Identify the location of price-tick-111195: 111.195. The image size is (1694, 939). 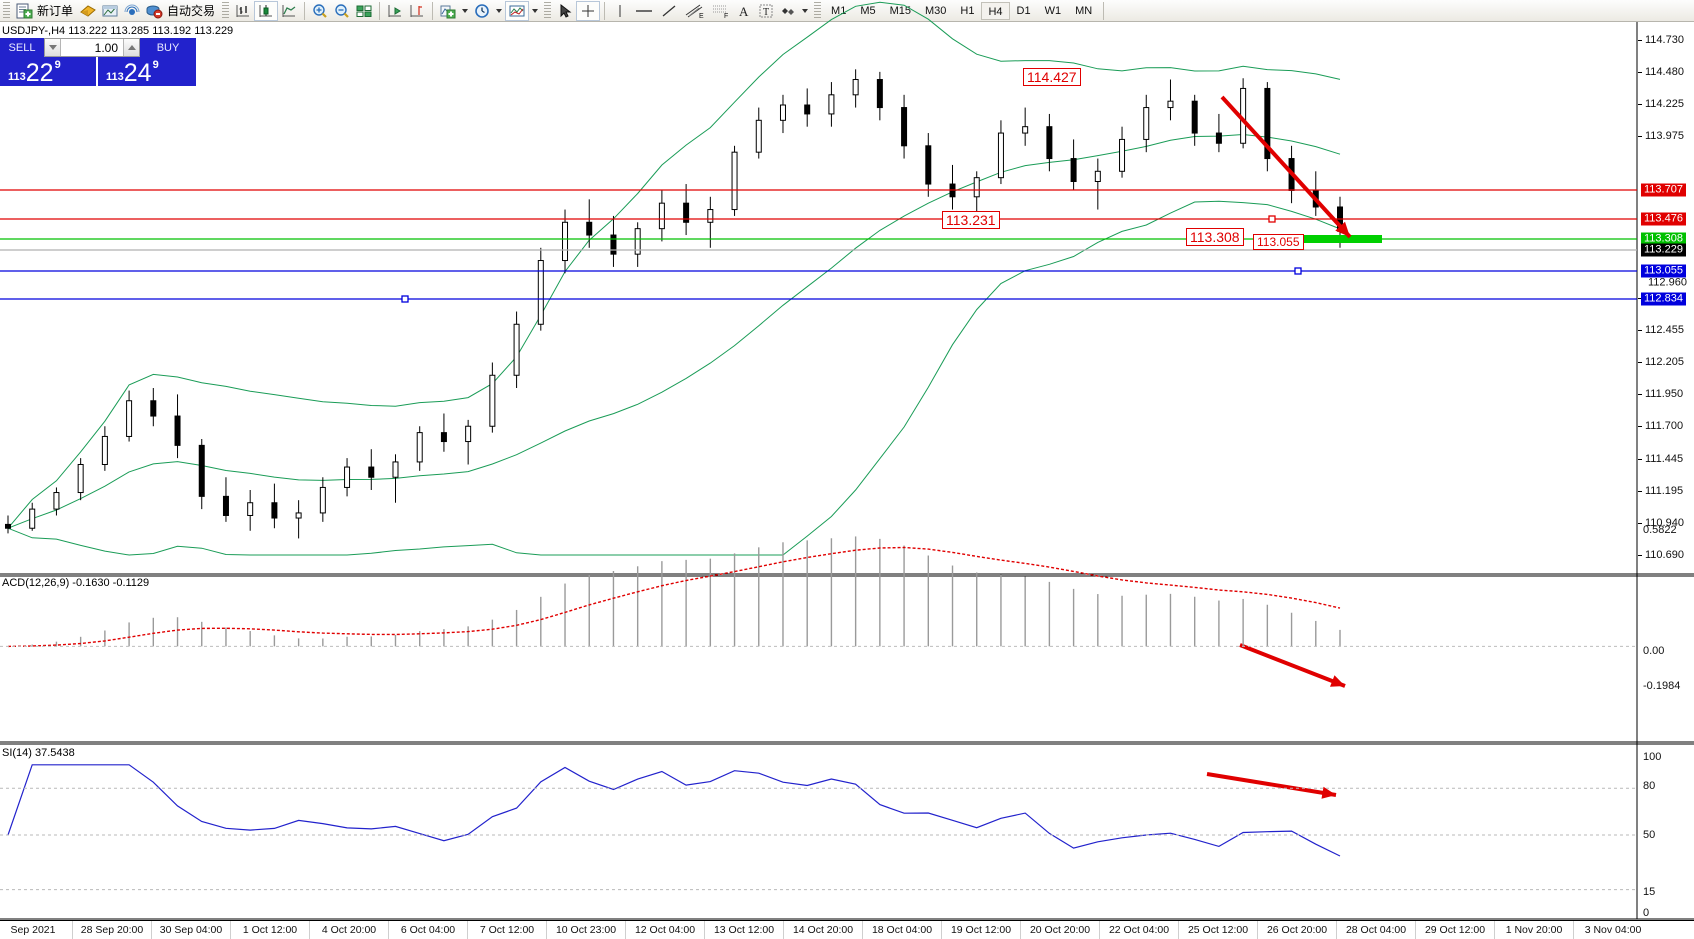
(1664, 491).